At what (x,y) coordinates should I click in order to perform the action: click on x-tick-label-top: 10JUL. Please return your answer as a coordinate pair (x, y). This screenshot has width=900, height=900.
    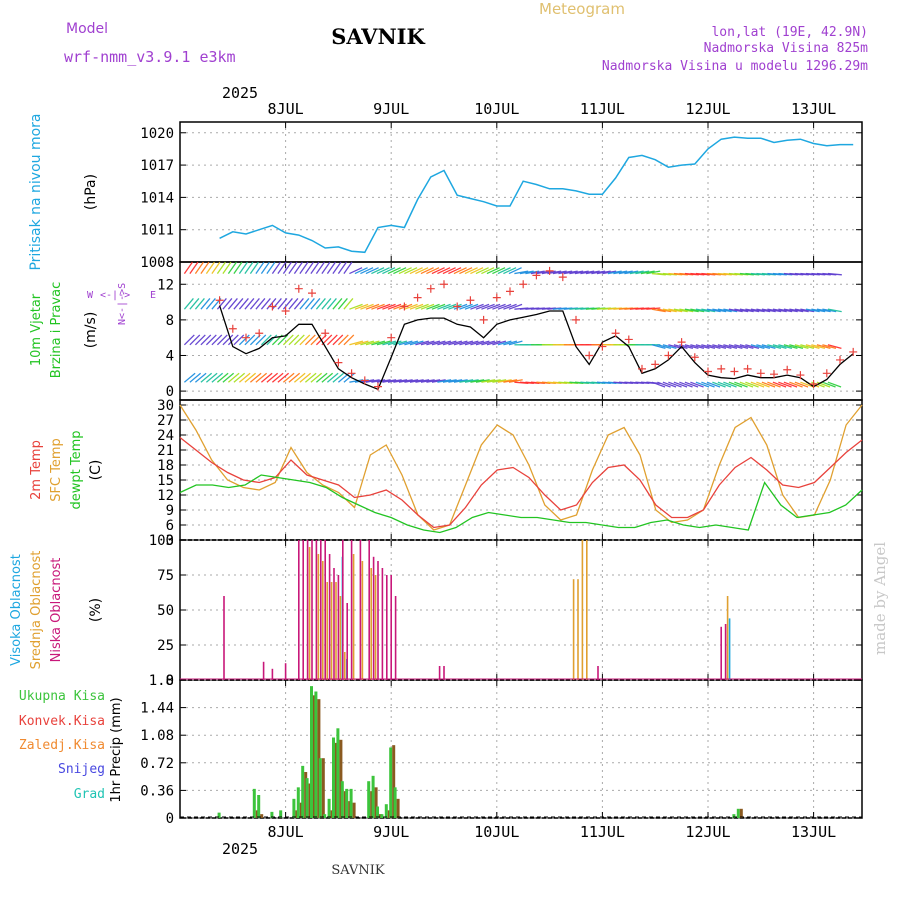
    Looking at the image, I should click on (496, 109).